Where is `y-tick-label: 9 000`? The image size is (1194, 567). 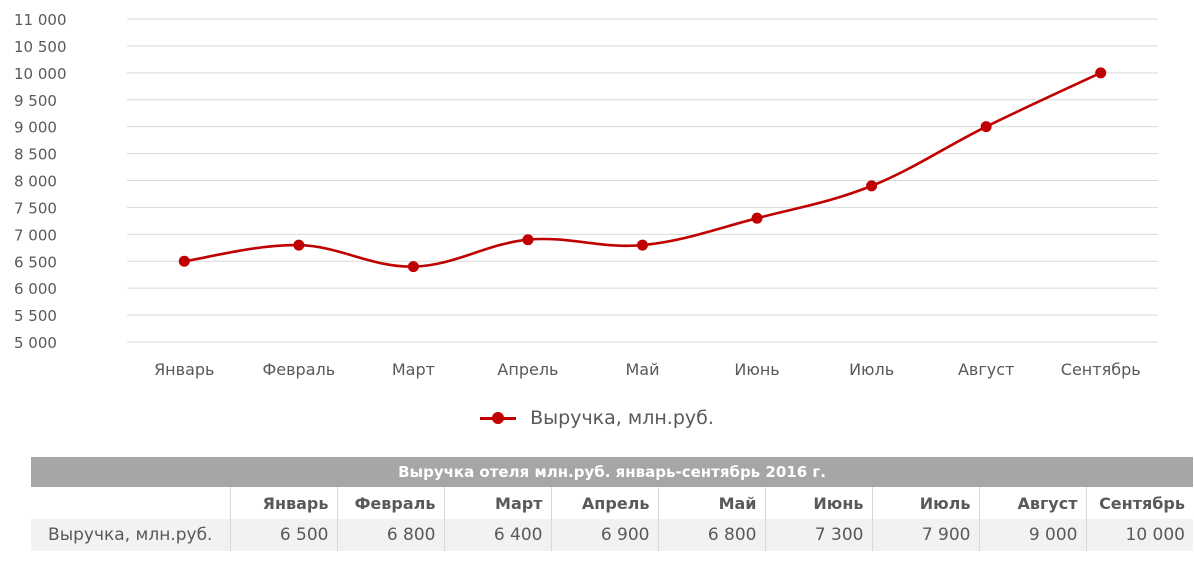
y-tick-label: 9 000 is located at coordinates (35, 128).